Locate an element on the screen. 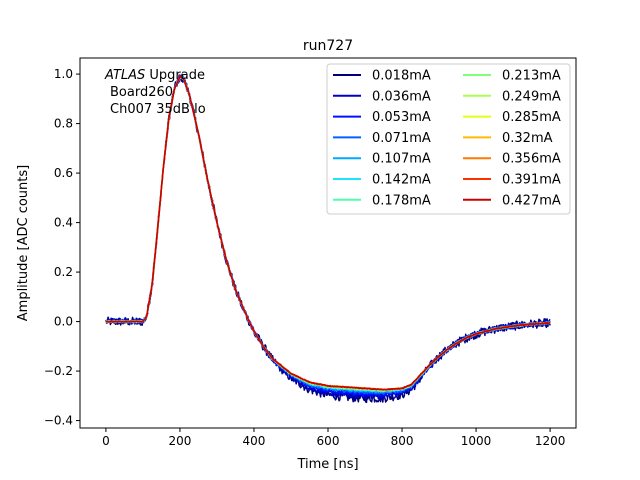 This screenshot has width=640, height=480. y-tick-label: 1.0 is located at coordinates (63, 74).